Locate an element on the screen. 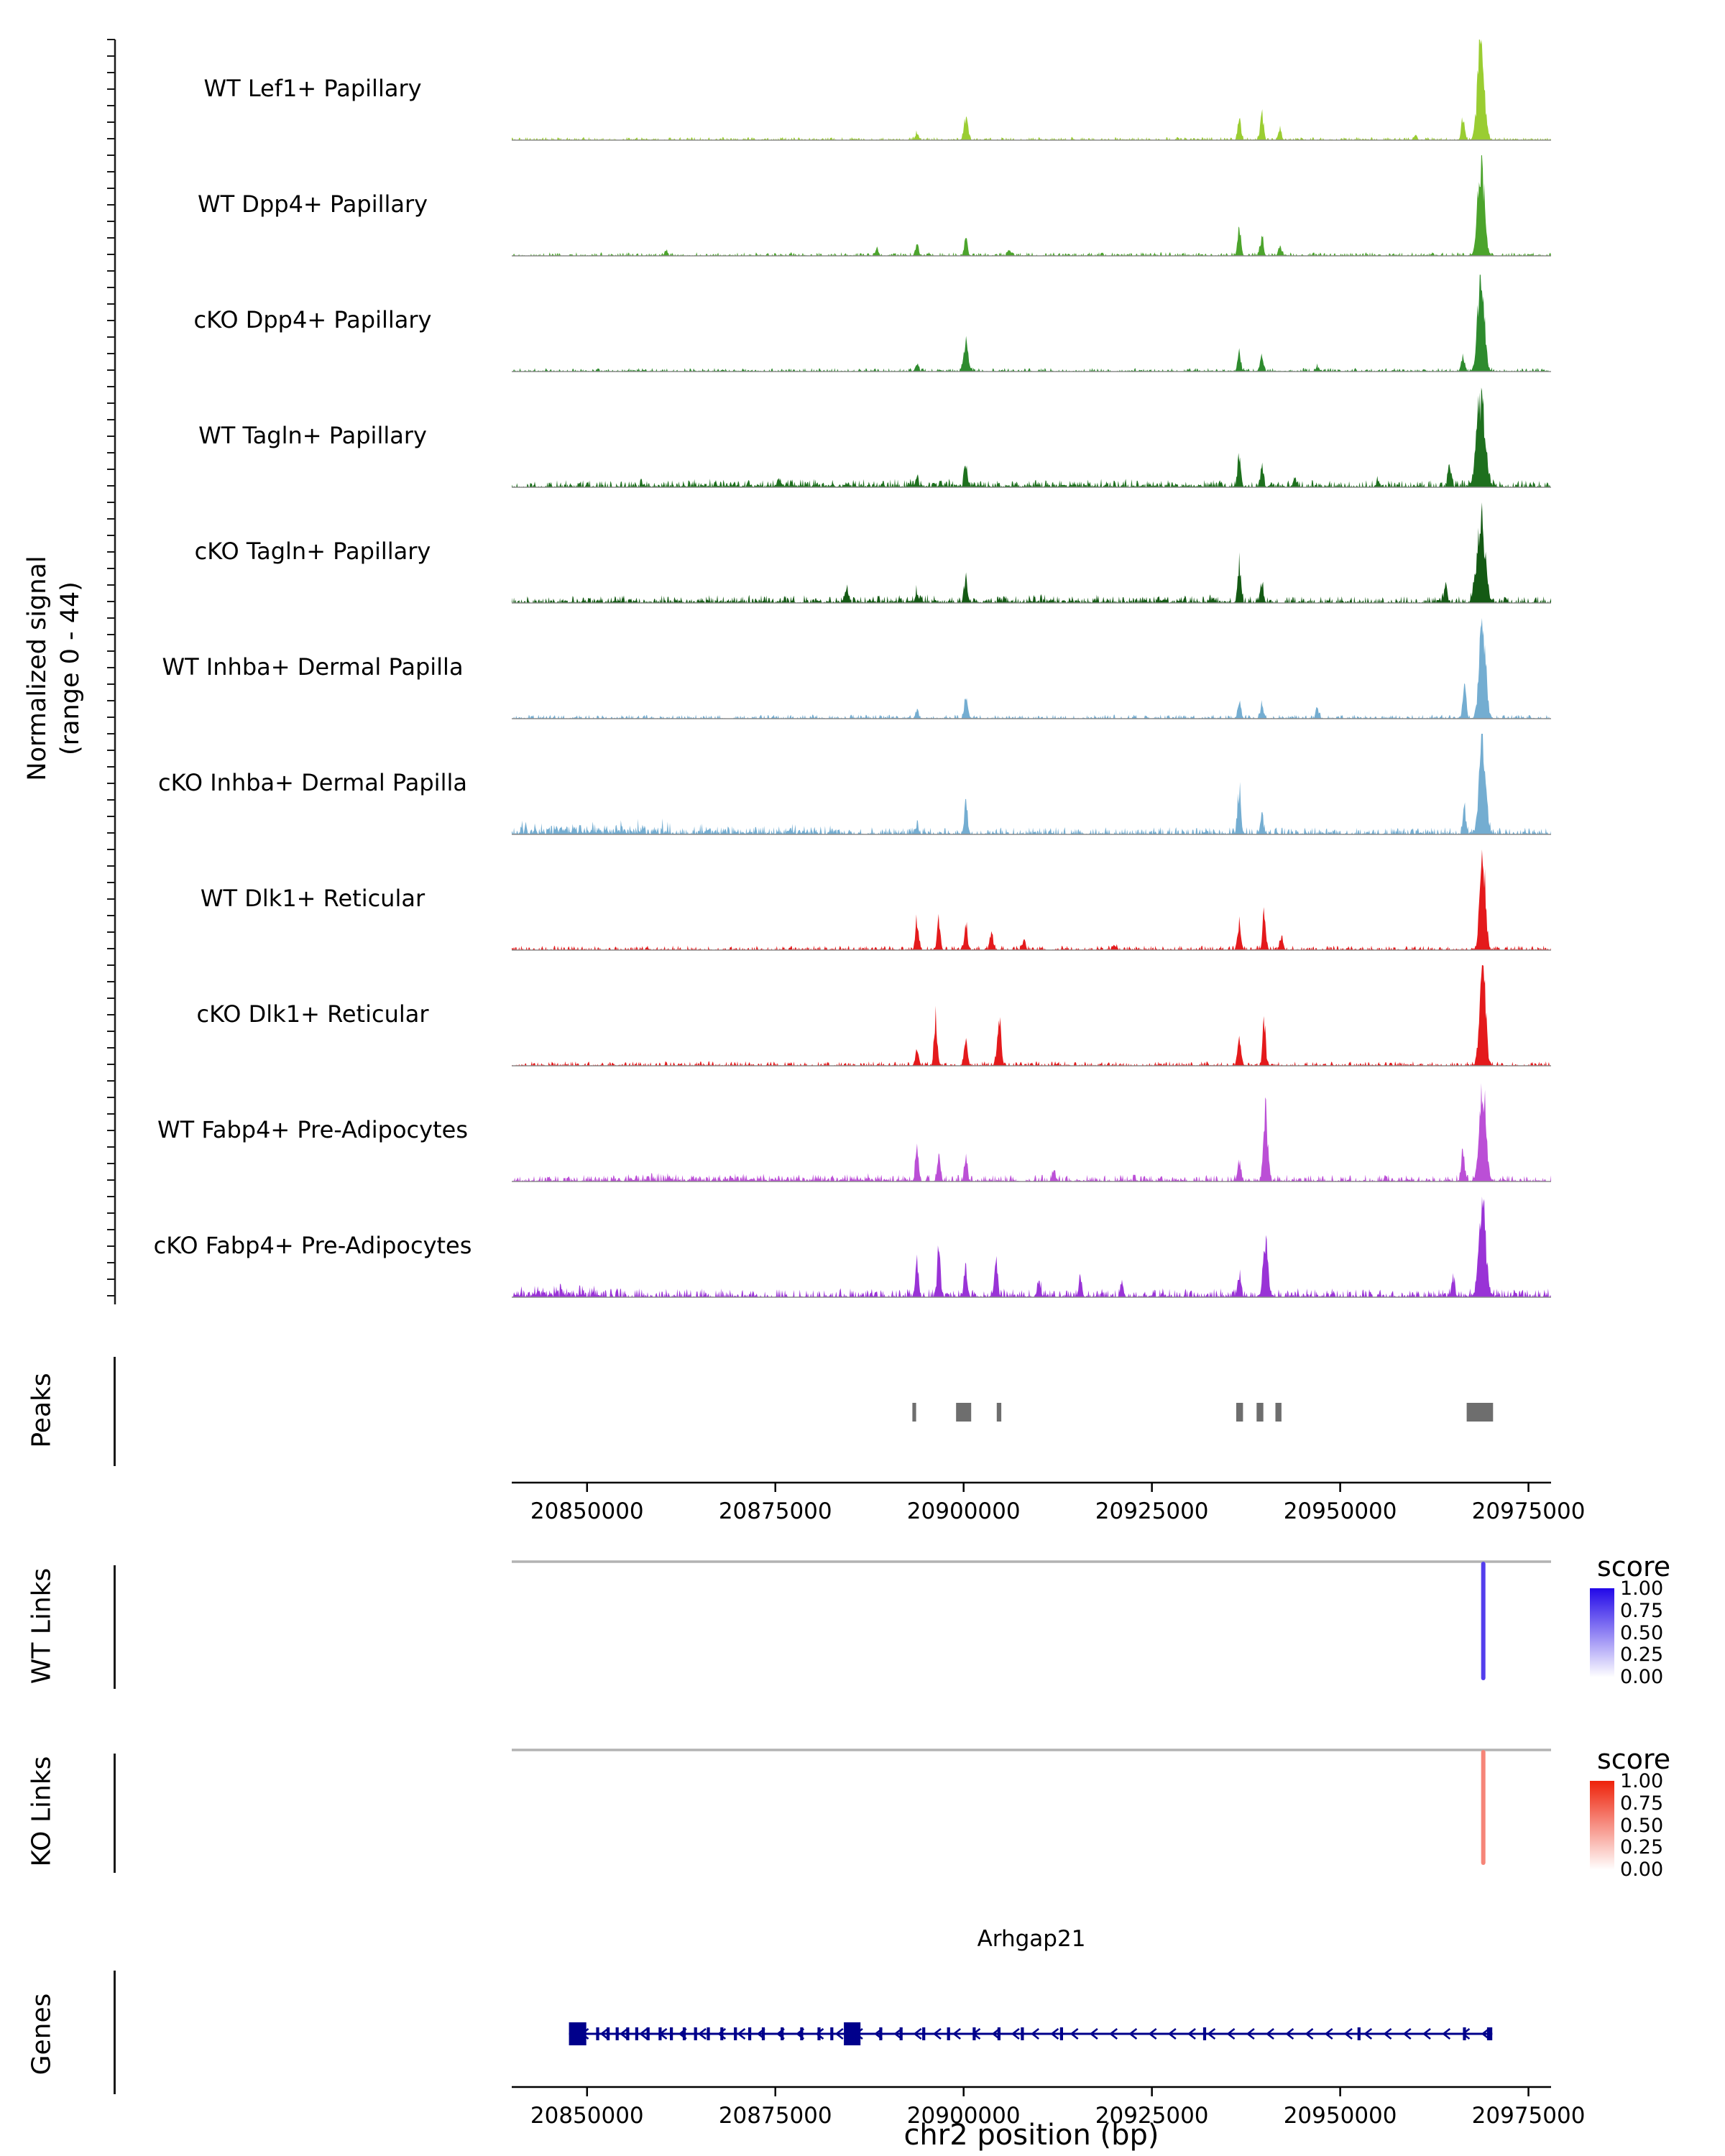 The width and height of the screenshot is (1725, 2156). peaks-track is located at coordinates (1203, 1412).